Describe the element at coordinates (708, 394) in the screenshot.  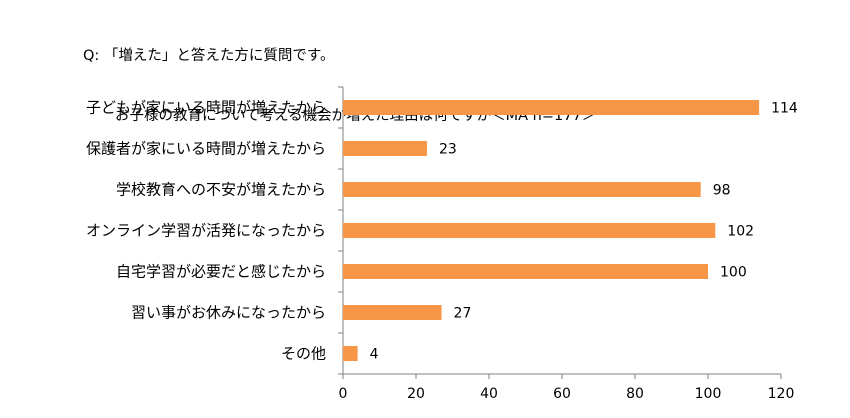
I see `x-tick-label: 100` at that location.